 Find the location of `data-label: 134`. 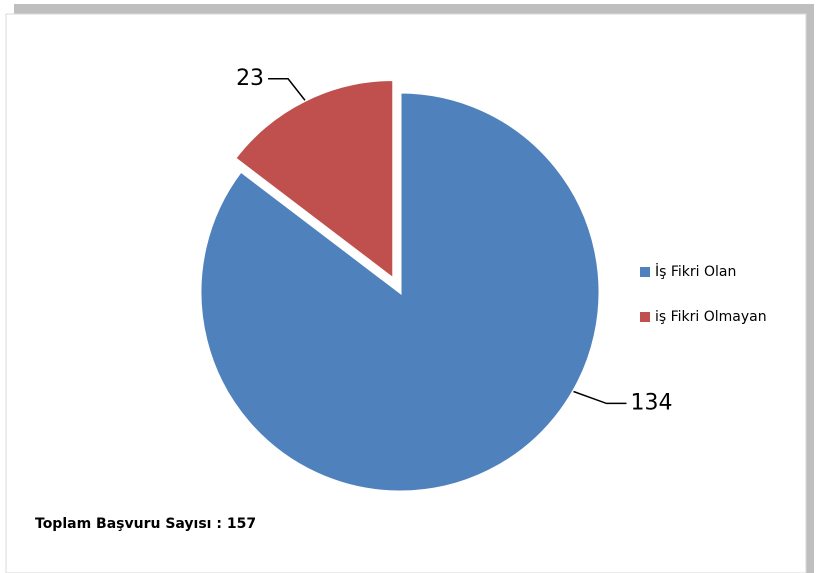

data-label: 134 is located at coordinates (651, 402).